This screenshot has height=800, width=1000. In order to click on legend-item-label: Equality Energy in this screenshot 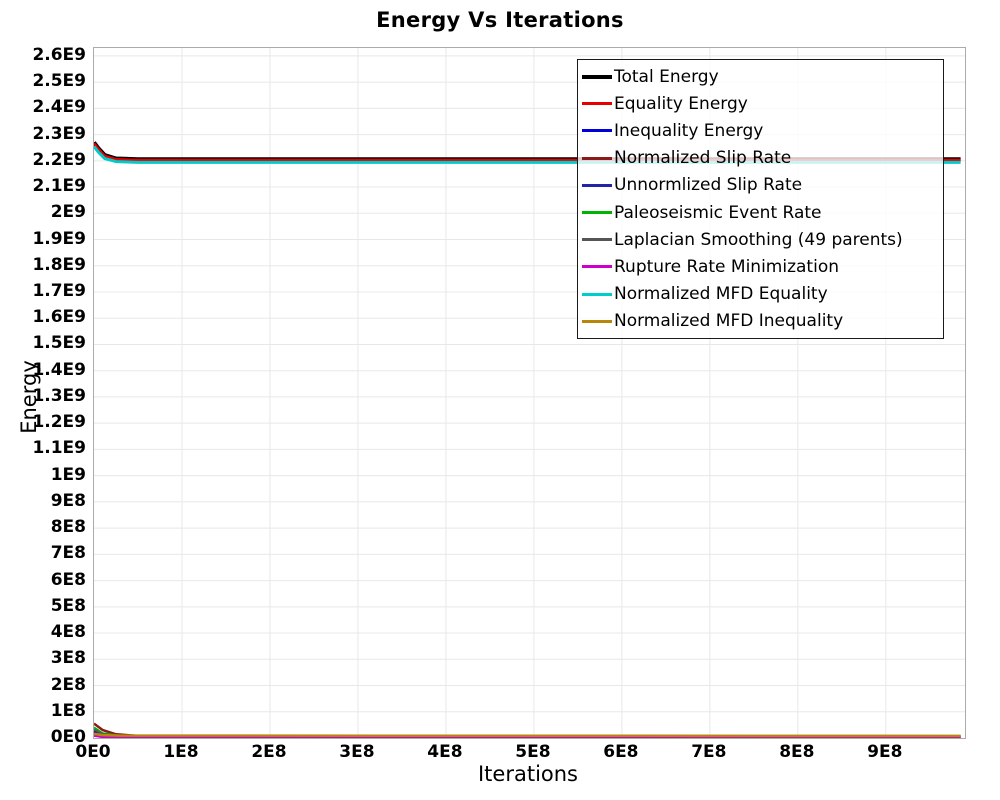, I will do `click(681, 103)`.